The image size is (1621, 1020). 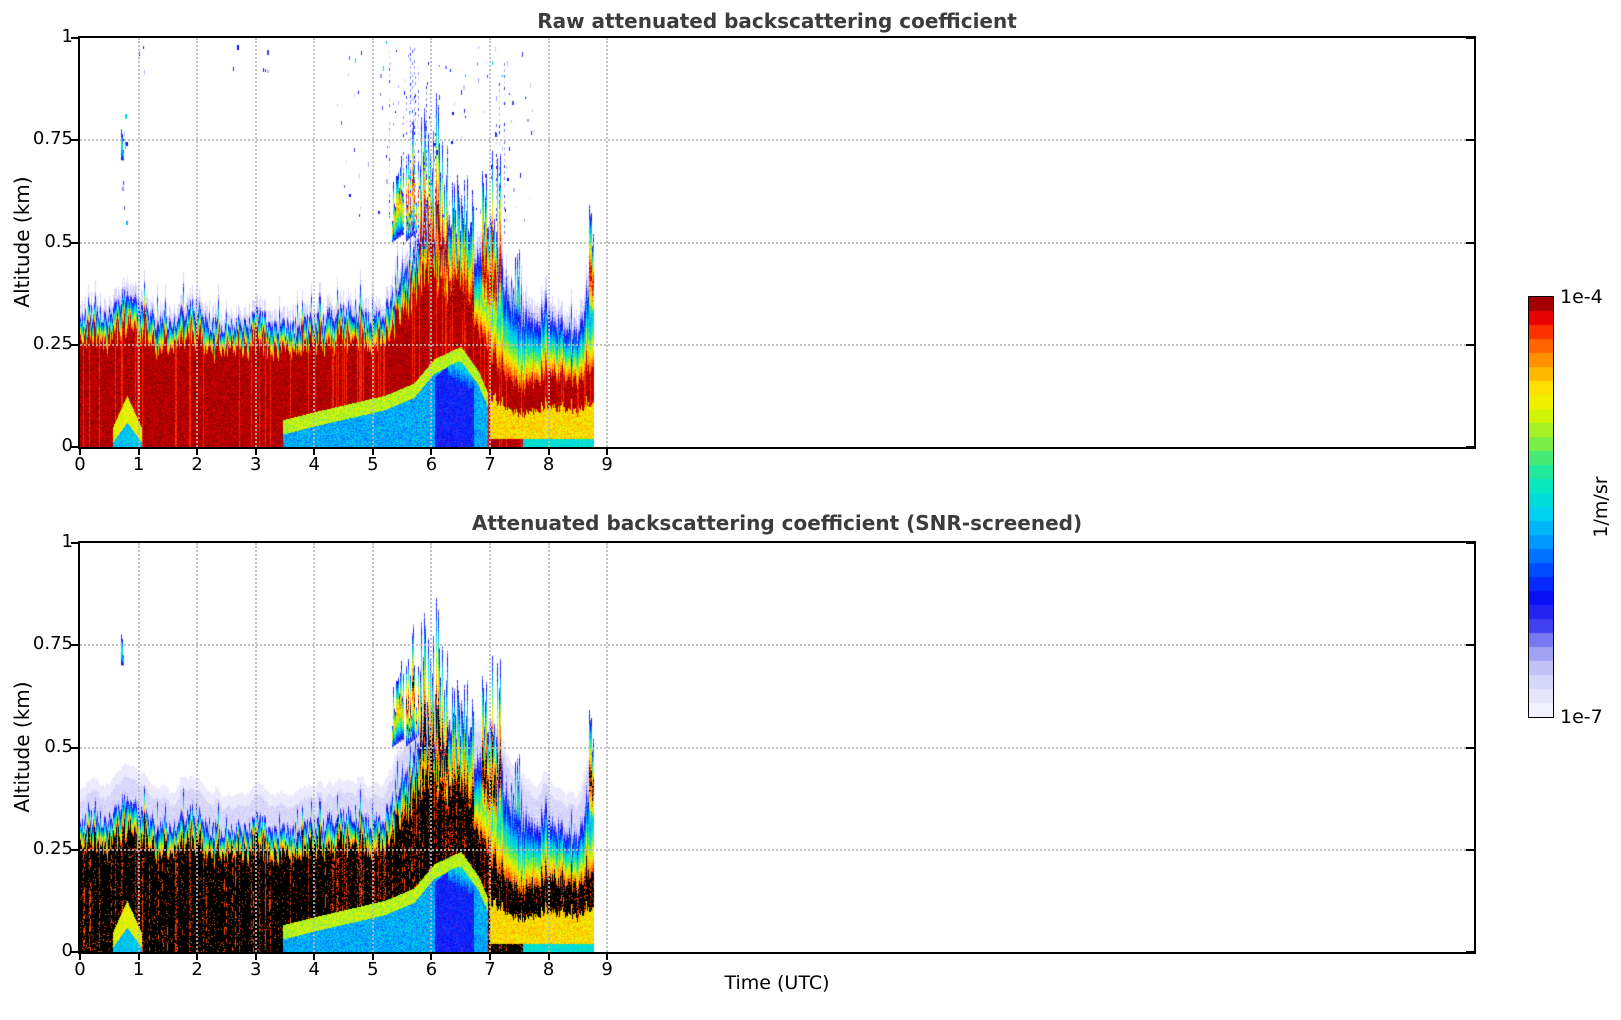 What do you see at coordinates (67, 36) in the screenshot?
I see `y-tick-label-raw: 1` at bounding box center [67, 36].